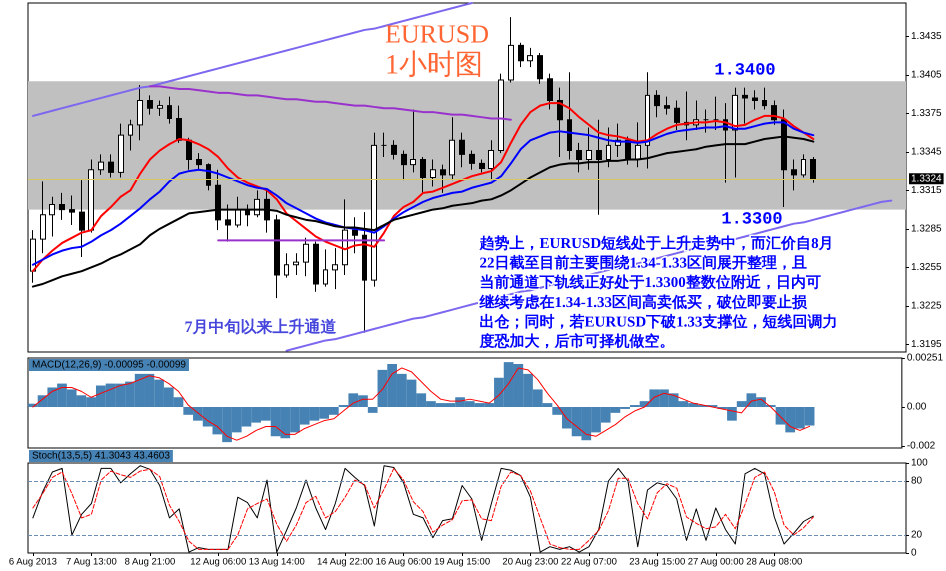 This screenshot has width=946, height=571. I want to click on chart-title: Stoch(13,5,5) 41.3043 43.4603, so click(101, 456).